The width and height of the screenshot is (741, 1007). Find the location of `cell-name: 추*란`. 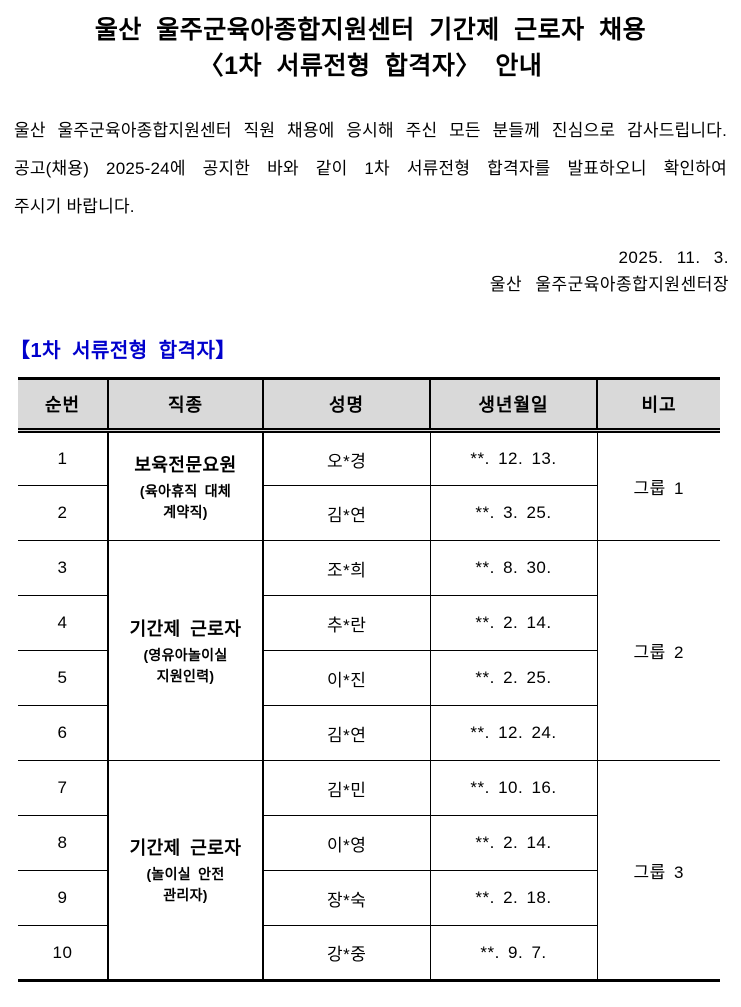

cell-name: 추*란 is located at coordinates (346, 623).